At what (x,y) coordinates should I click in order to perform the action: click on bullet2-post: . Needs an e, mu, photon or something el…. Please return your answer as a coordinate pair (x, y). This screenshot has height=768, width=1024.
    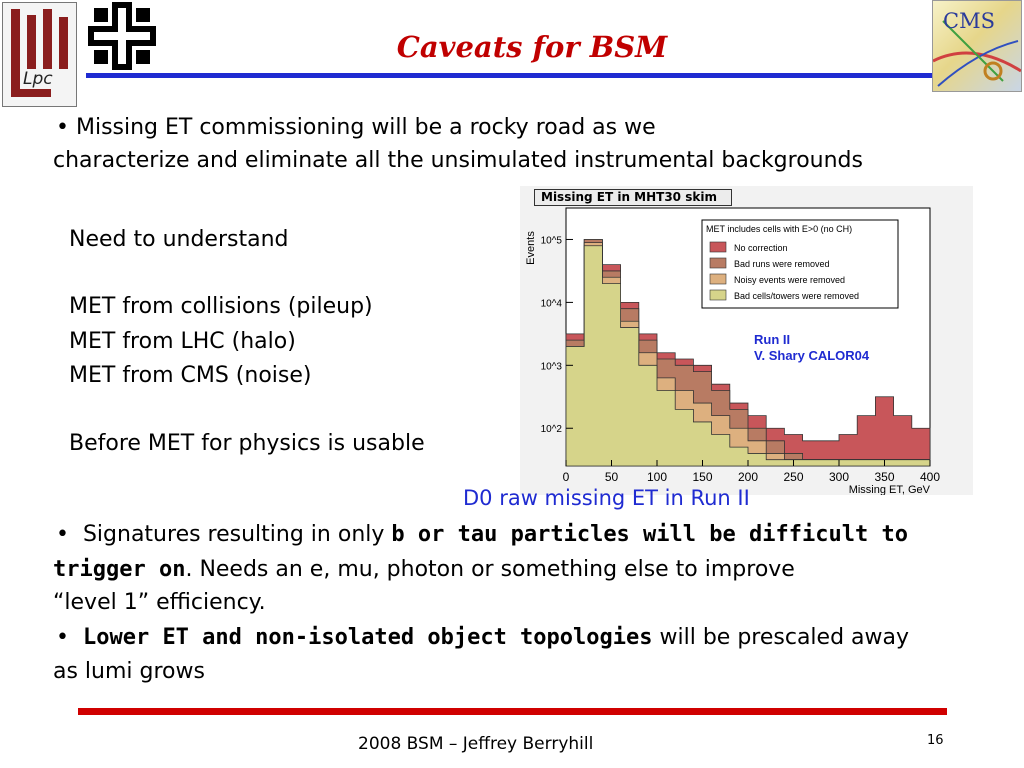
    Looking at the image, I should click on (490, 569).